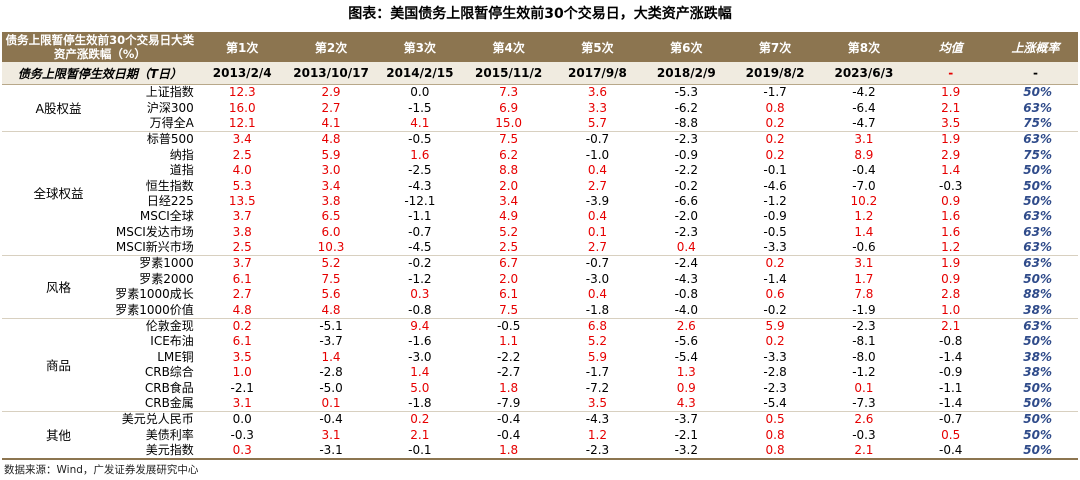  I want to click on value-cell: 7.5, so click(509, 139).